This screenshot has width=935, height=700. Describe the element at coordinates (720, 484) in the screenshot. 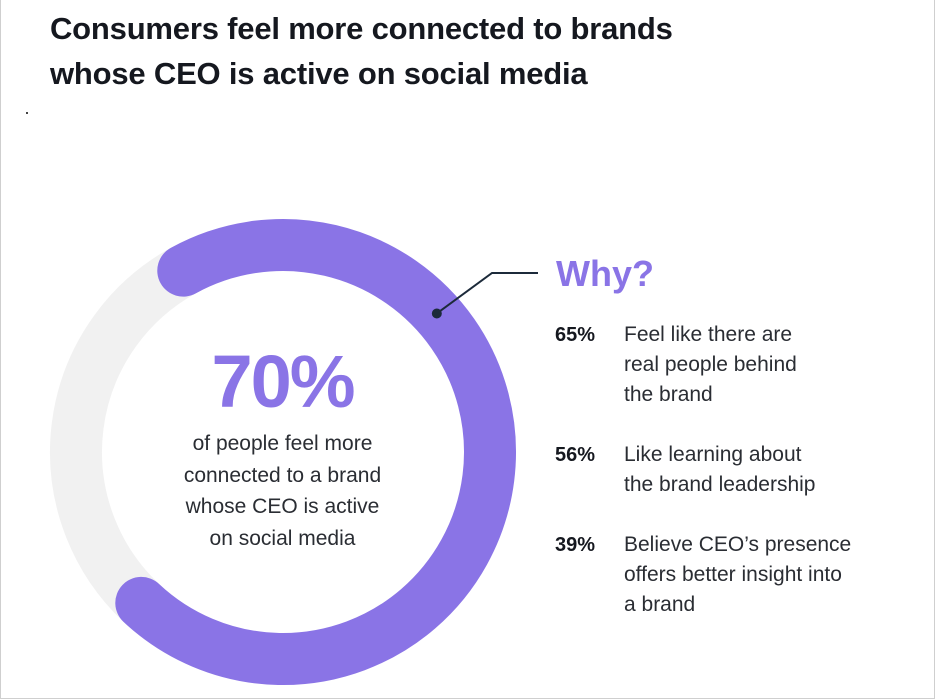

I see `reason-text-line: the brand leadership` at that location.